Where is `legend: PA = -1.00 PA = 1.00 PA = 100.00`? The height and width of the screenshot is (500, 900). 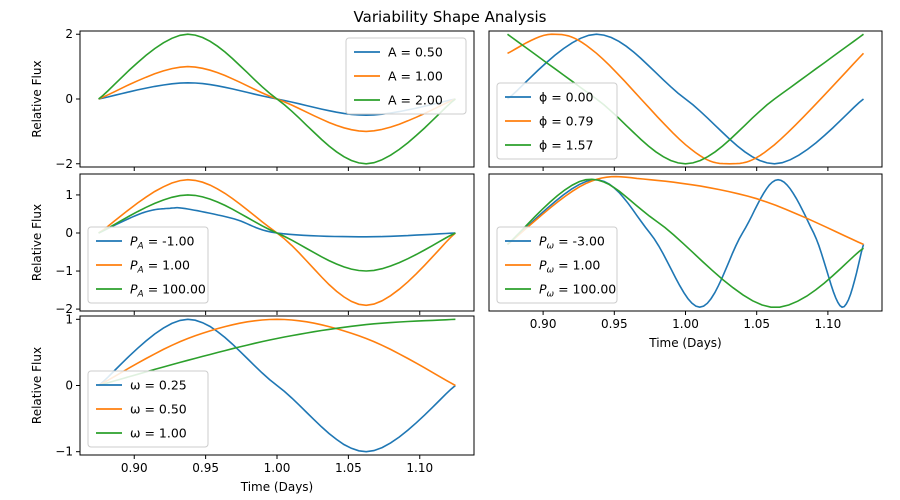 legend: PA = -1.00 PA = 1.00 PA = 100.00 is located at coordinates (148, 265).